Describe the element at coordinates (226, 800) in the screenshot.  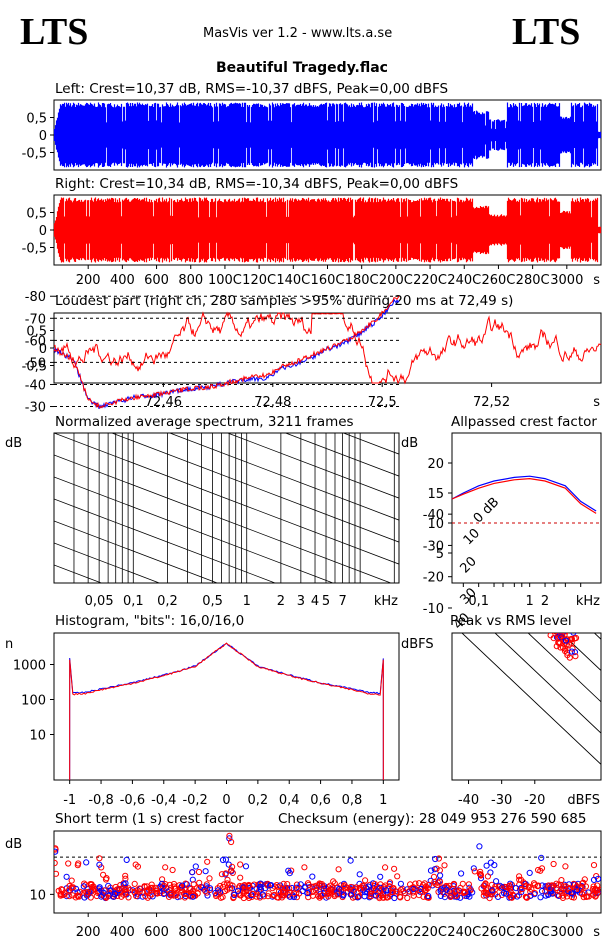
I see `histogram-xtick-label: 0` at that location.